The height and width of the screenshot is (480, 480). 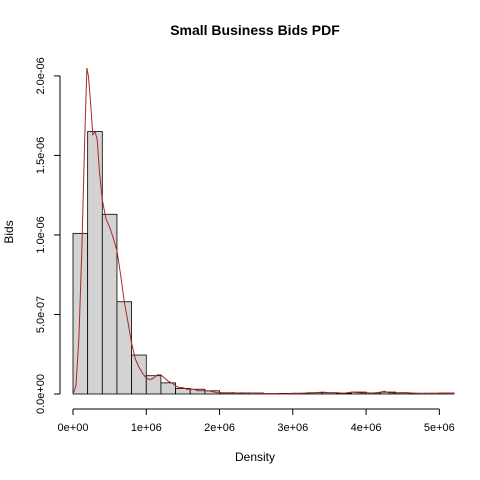 What do you see at coordinates (41, 234) in the screenshot?
I see `y-tick-label: 1.0e-06` at bounding box center [41, 234].